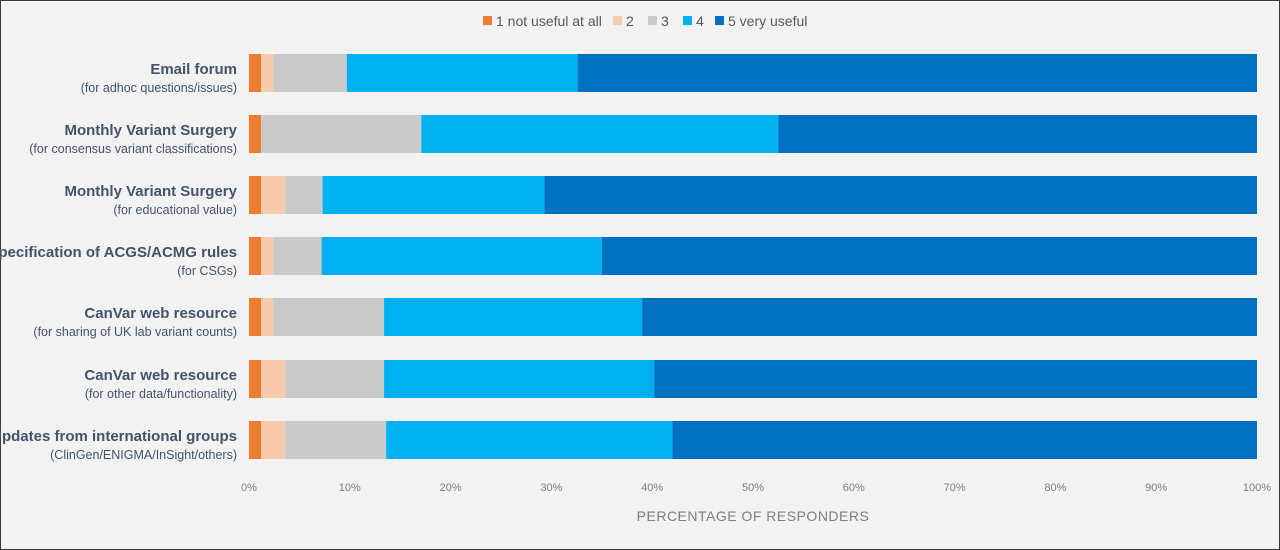 The image size is (1280, 550). Describe the element at coordinates (193, 69) in the screenshot. I see `category-title: Email forum` at that location.